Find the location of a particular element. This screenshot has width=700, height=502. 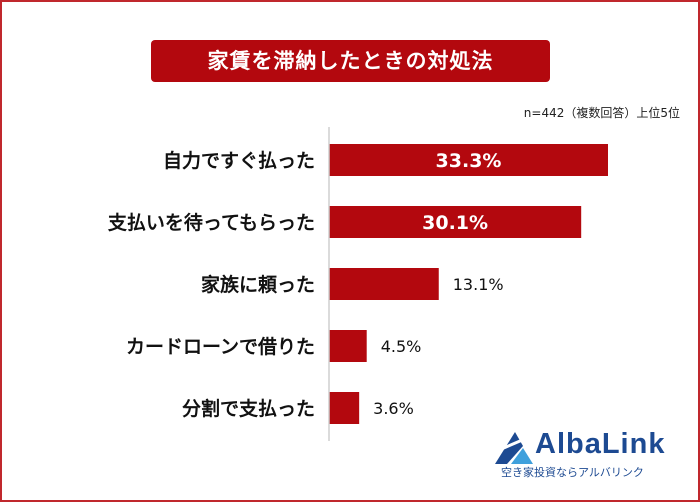

value-label-2: 30.1% is located at coordinates (455, 223).